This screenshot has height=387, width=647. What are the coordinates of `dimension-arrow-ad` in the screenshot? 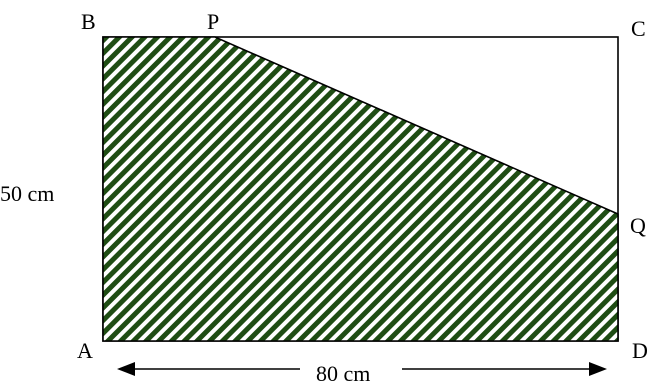 It's located at (362, 369).